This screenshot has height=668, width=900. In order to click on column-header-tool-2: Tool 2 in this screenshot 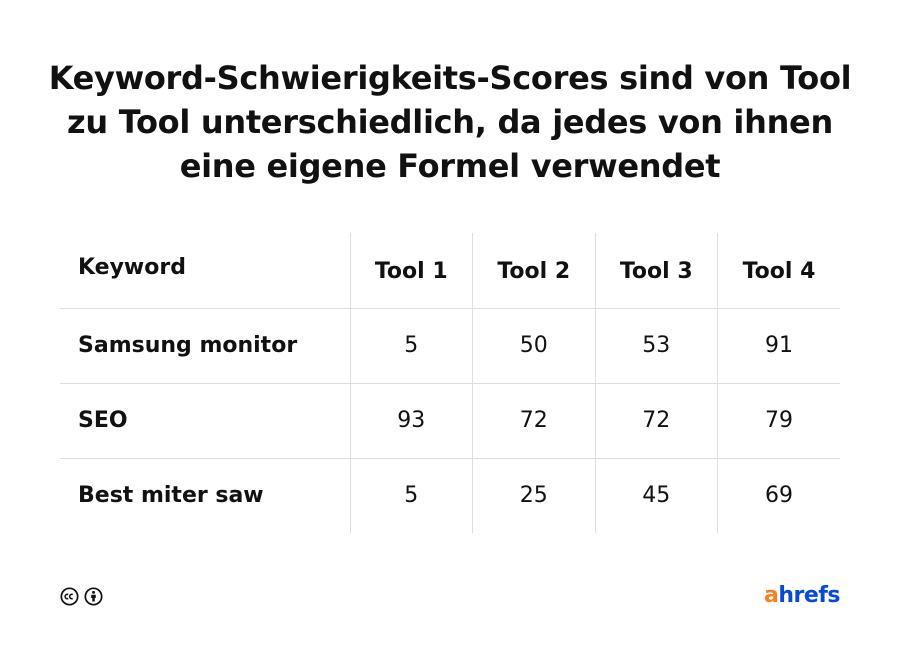, I will do `click(533, 271)`.